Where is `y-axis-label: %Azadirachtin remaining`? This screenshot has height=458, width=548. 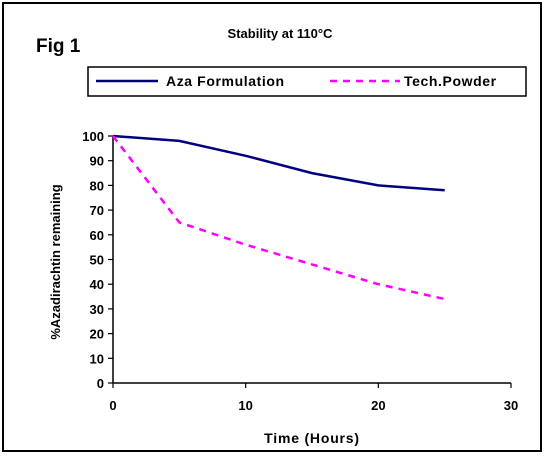
y-axis-label: %Azadirachtin remaining is located at coordinates (55, 261).